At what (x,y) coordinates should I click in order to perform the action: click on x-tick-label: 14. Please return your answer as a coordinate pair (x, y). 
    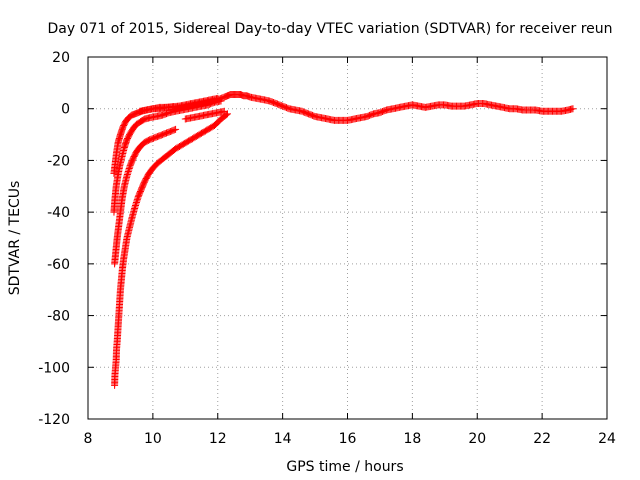
    Looking at the image, I should click on (283, 439).